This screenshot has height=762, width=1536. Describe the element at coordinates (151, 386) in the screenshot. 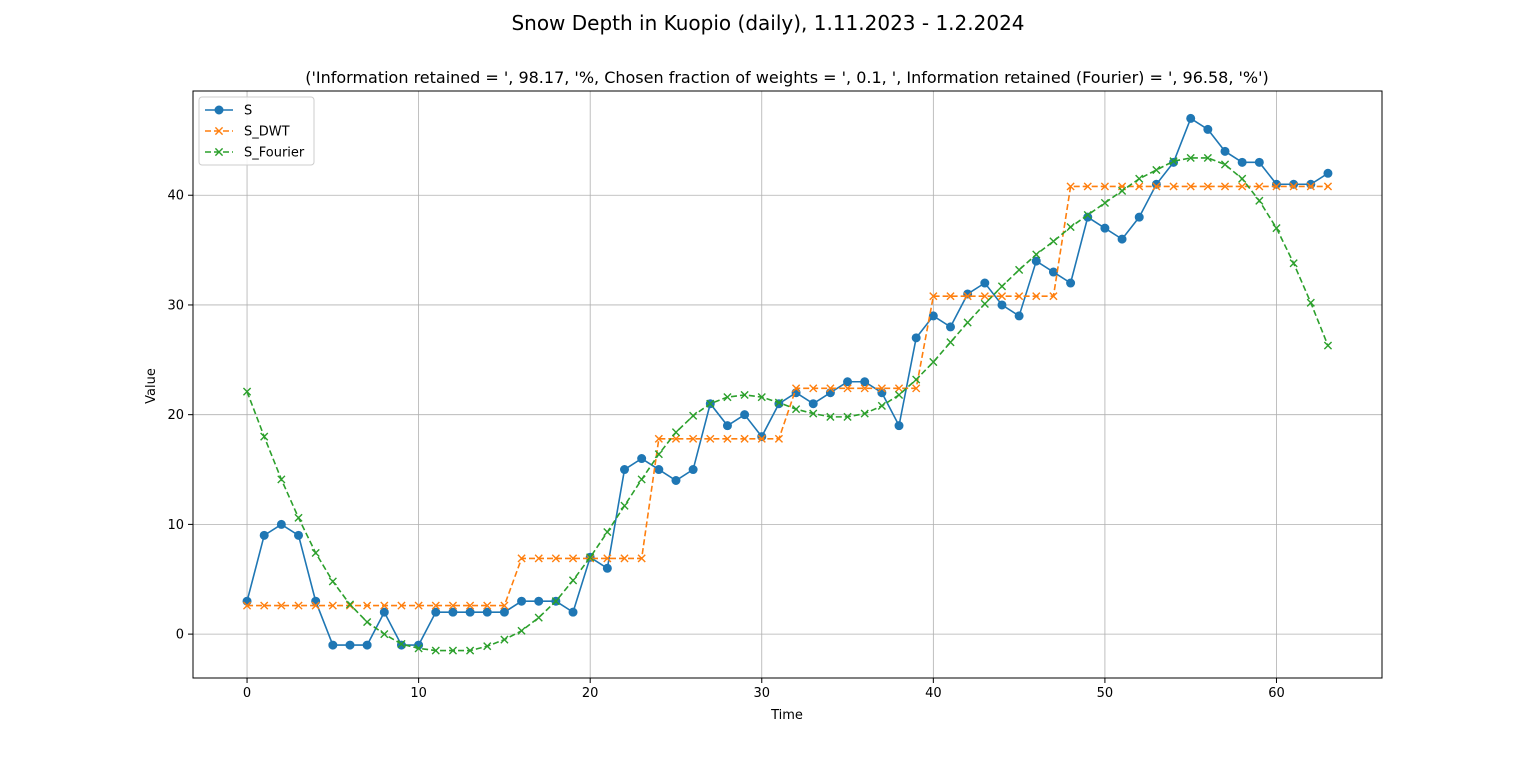

I see `y-axis-label: Value` at that location.